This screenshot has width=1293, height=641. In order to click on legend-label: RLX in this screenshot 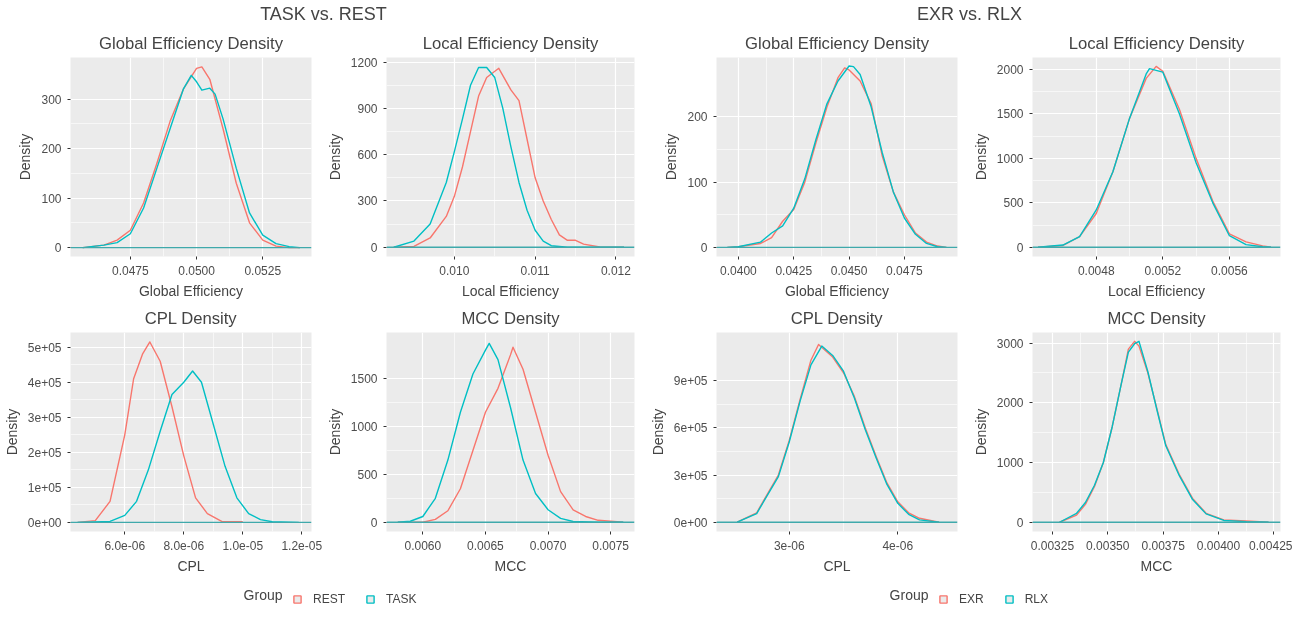, I will do `click(1036, 599)`.